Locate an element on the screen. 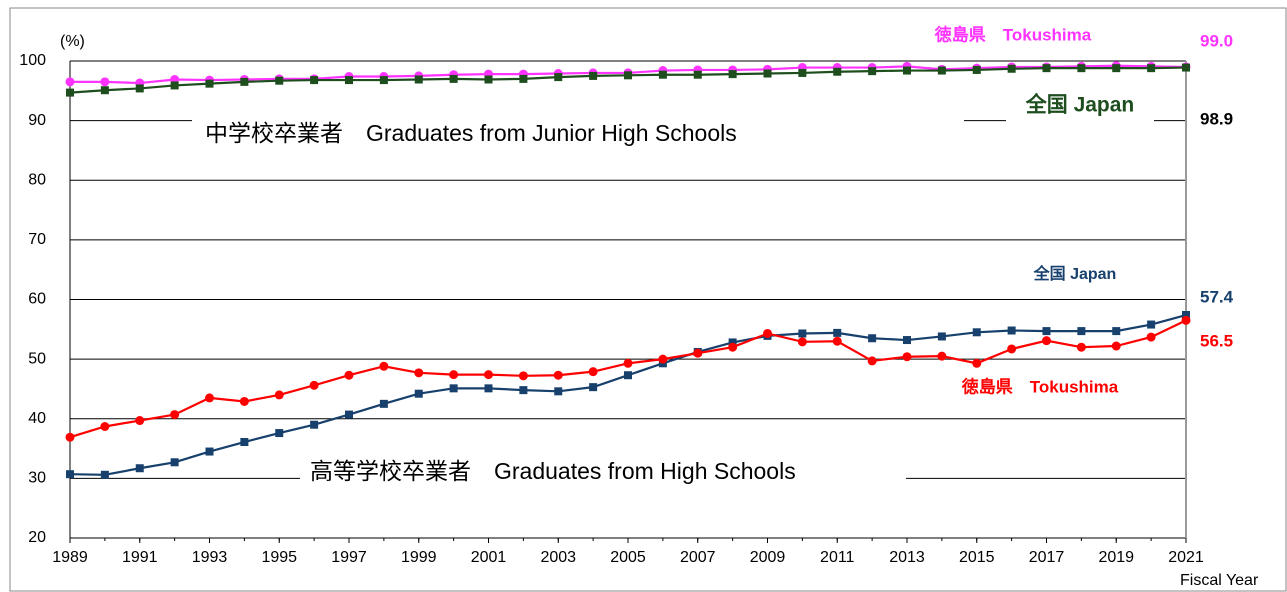 This screenshot has height=592, width=1287. end-value-label: 99.0 is located at coordinates (1216, 40).